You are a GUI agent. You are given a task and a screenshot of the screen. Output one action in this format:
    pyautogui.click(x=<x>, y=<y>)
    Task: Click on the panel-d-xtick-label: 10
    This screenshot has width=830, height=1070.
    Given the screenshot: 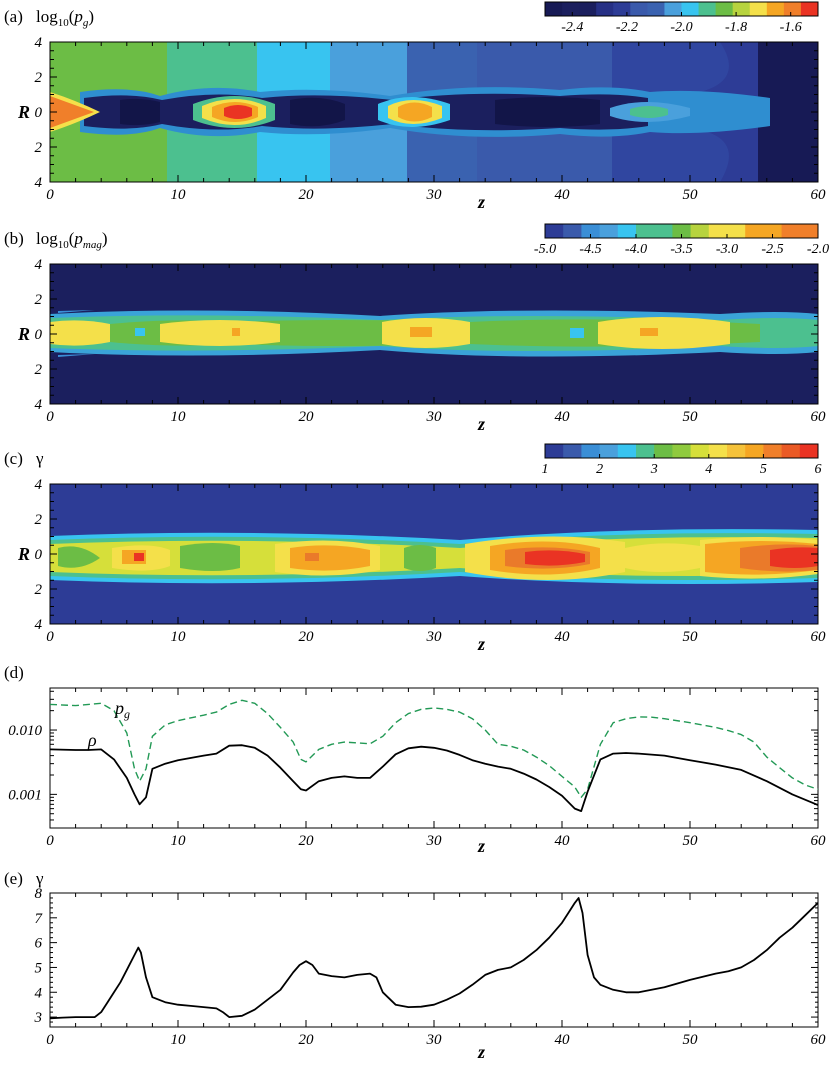 What is the action you would take?
    pyautogui.click(x=179, y=841)
    